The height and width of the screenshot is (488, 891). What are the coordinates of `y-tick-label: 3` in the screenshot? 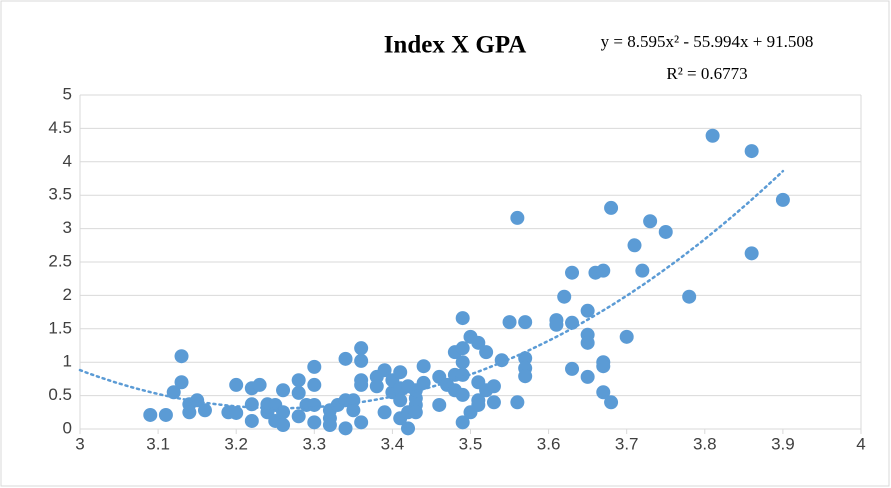 It's located at (67, 227).